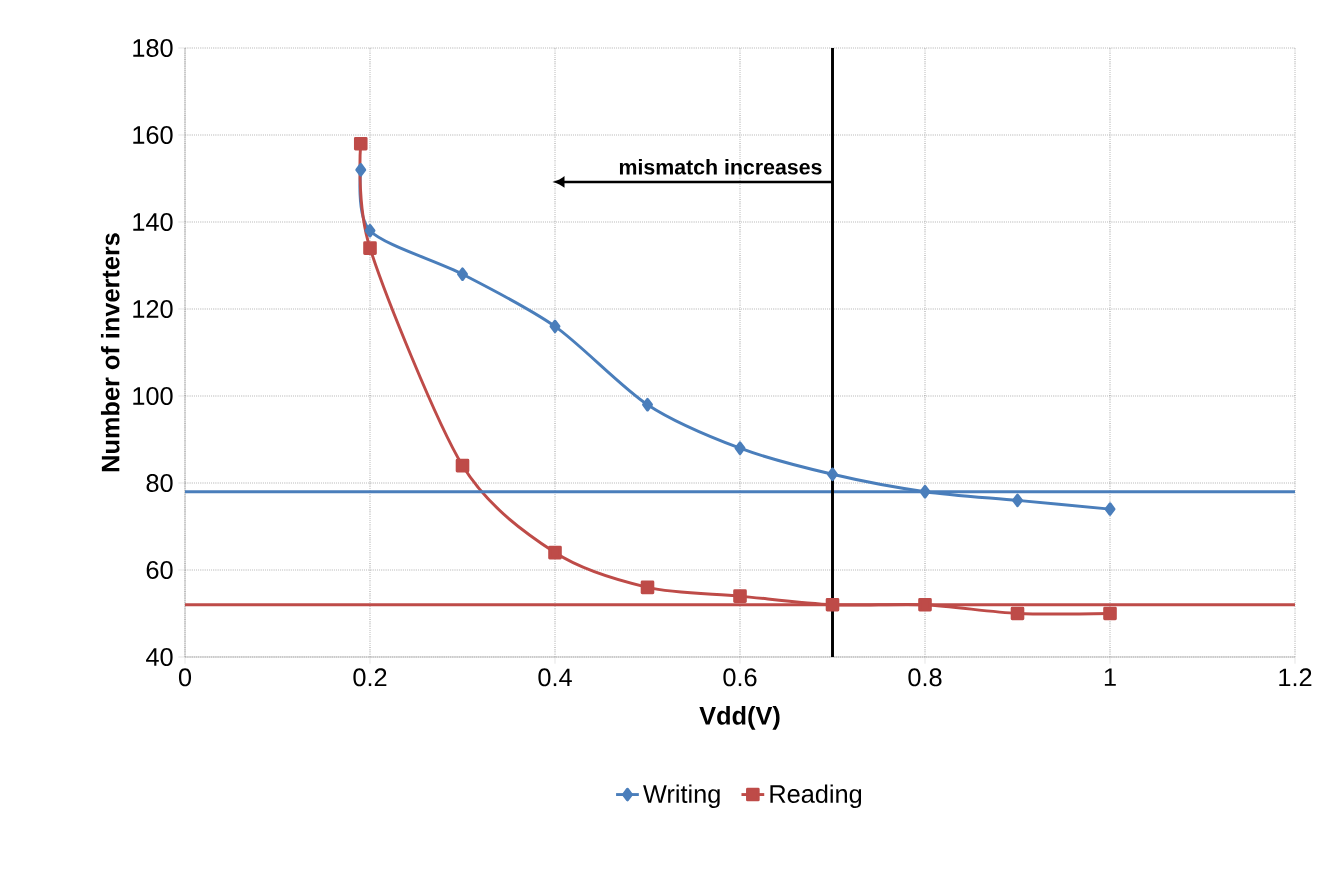  What do you see at coordinates (925, 677) in the screenshot?
I see `x-tick-label: 0.8` at bounding box center [925, 677].